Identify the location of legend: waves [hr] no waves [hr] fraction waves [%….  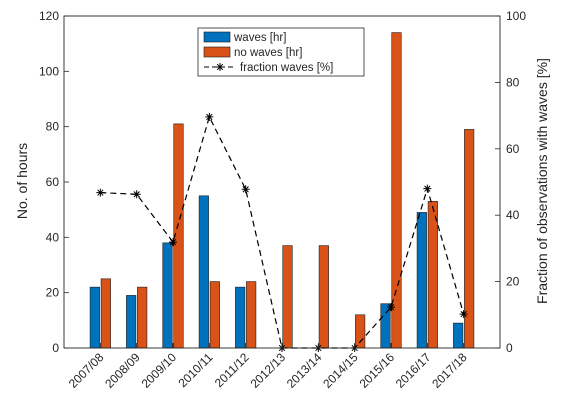
(281, 52).